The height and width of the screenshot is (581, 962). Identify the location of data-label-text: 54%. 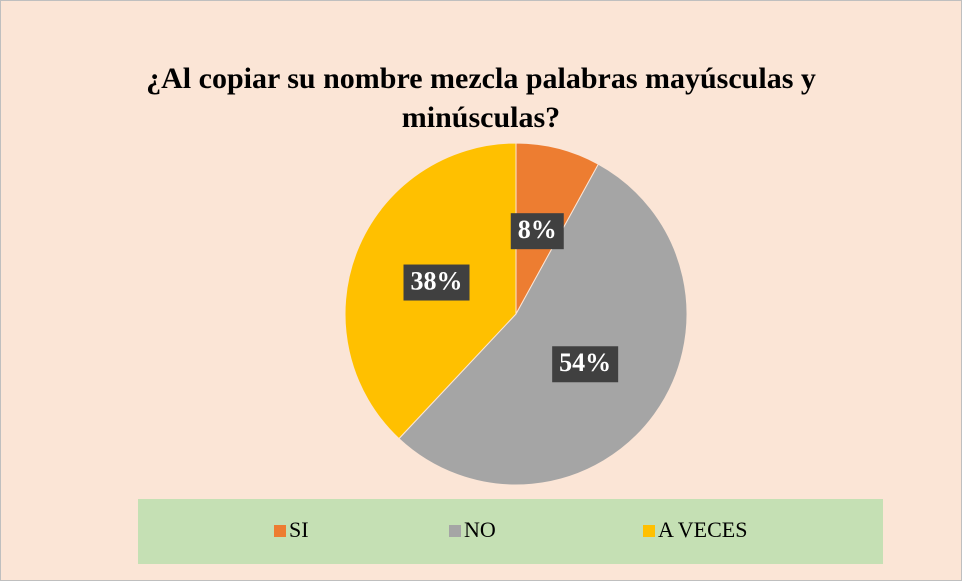
(585, 362).